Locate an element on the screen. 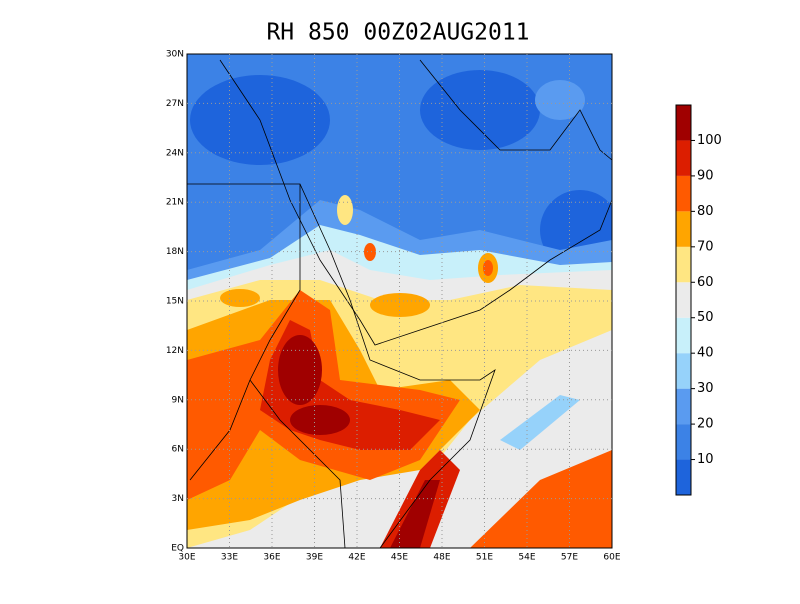 Image resolution: width=800 pixels, height=604 pixels. colorbar-label: 60 is located at coordinates (705, 282).